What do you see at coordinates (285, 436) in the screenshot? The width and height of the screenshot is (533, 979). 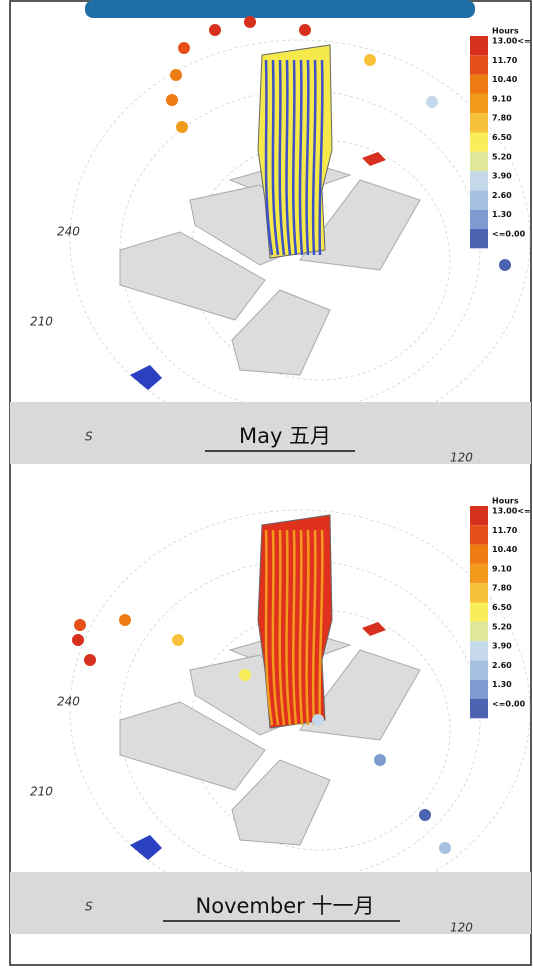 I see `caption: May 五月` at bounding box center [285, 436].